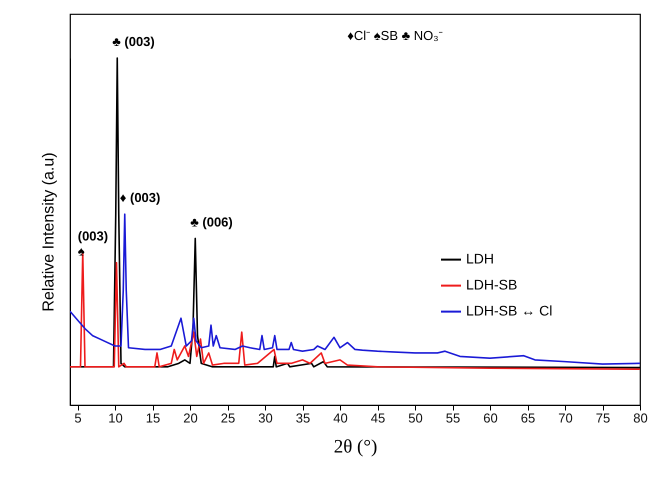 The image size is (661, 484). What do you see at coordinates (356, 447) in the screenshot?
I see `x-axis-title: 2θ (°)` at bounding box center [356, 447].